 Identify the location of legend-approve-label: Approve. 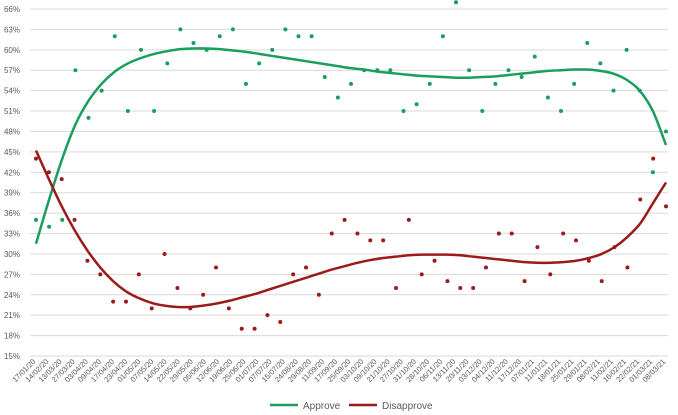
(322, 406).